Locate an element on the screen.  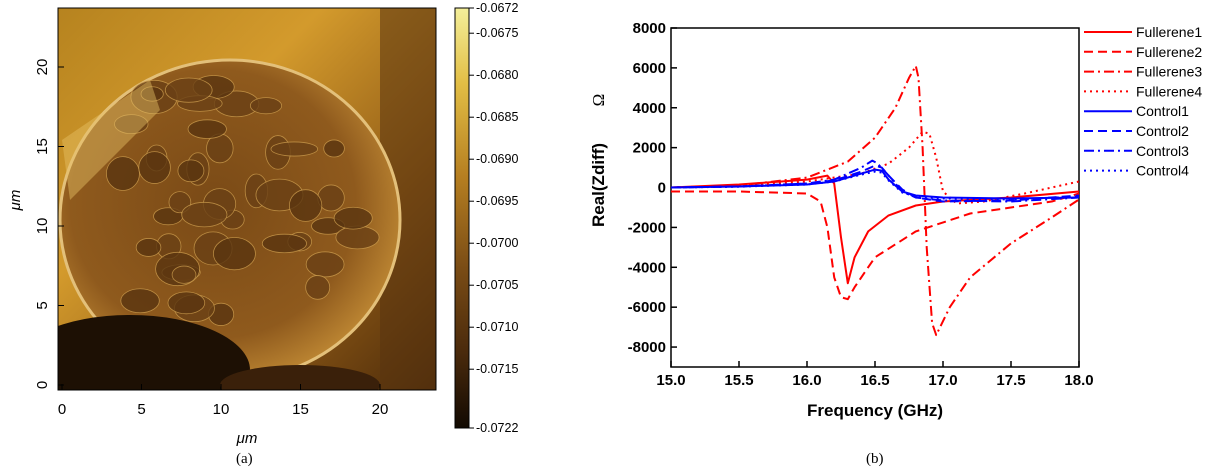
x-tick-label: 16.5 is located at coordinates (874, 380).